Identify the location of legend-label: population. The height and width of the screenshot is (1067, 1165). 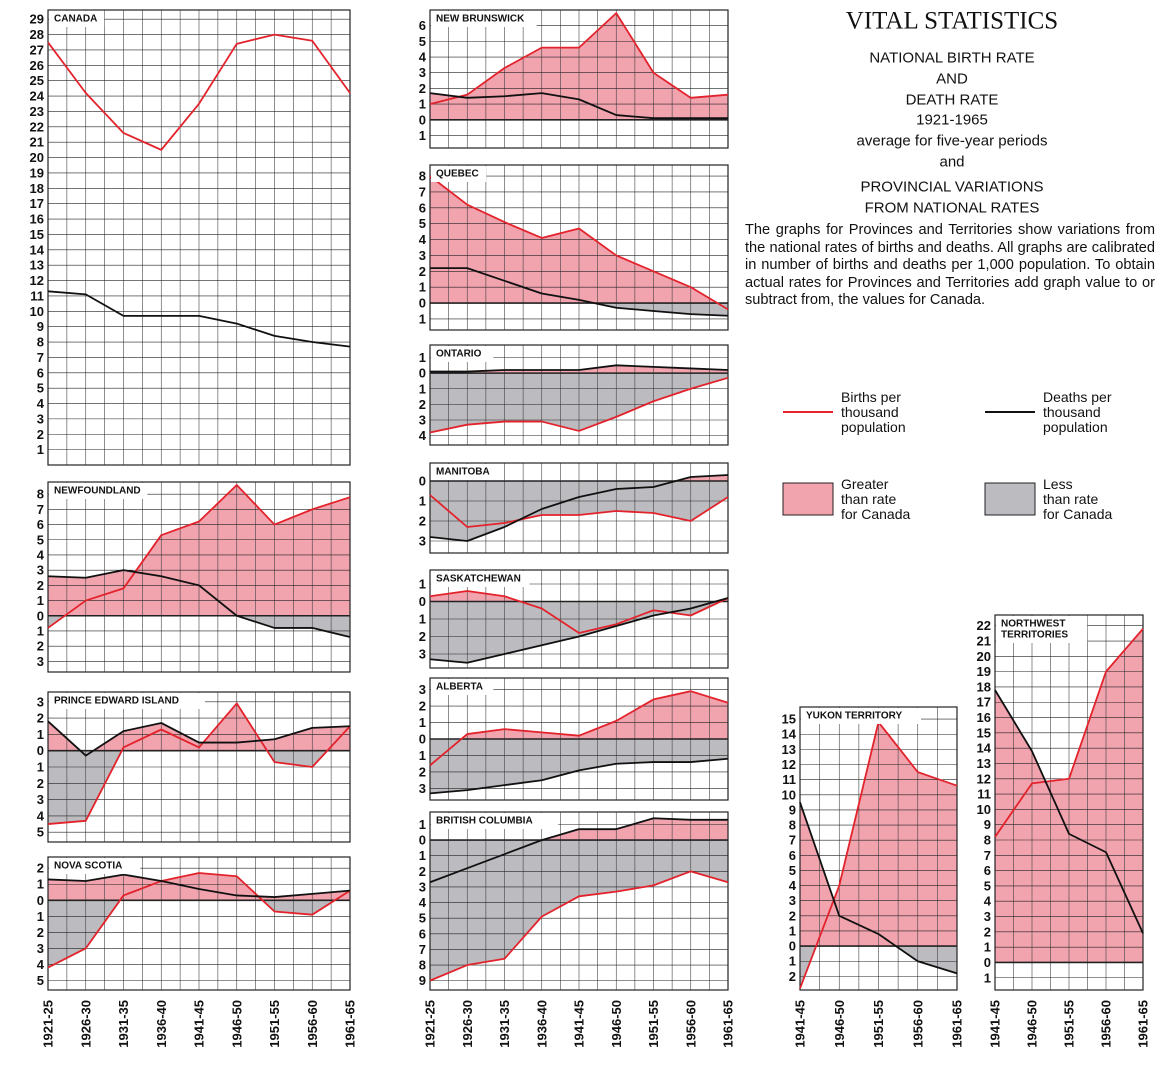
(1075, 427).